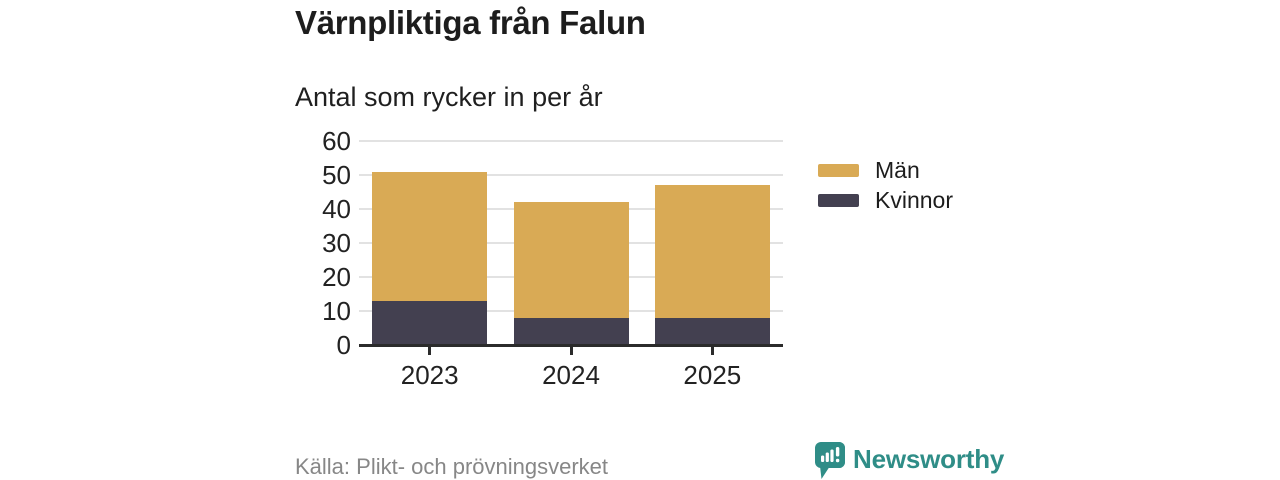  Describe the element at coordinates (336, 243) in the screenshot. I see `y-axis-tick-label-30: 30` at that location.